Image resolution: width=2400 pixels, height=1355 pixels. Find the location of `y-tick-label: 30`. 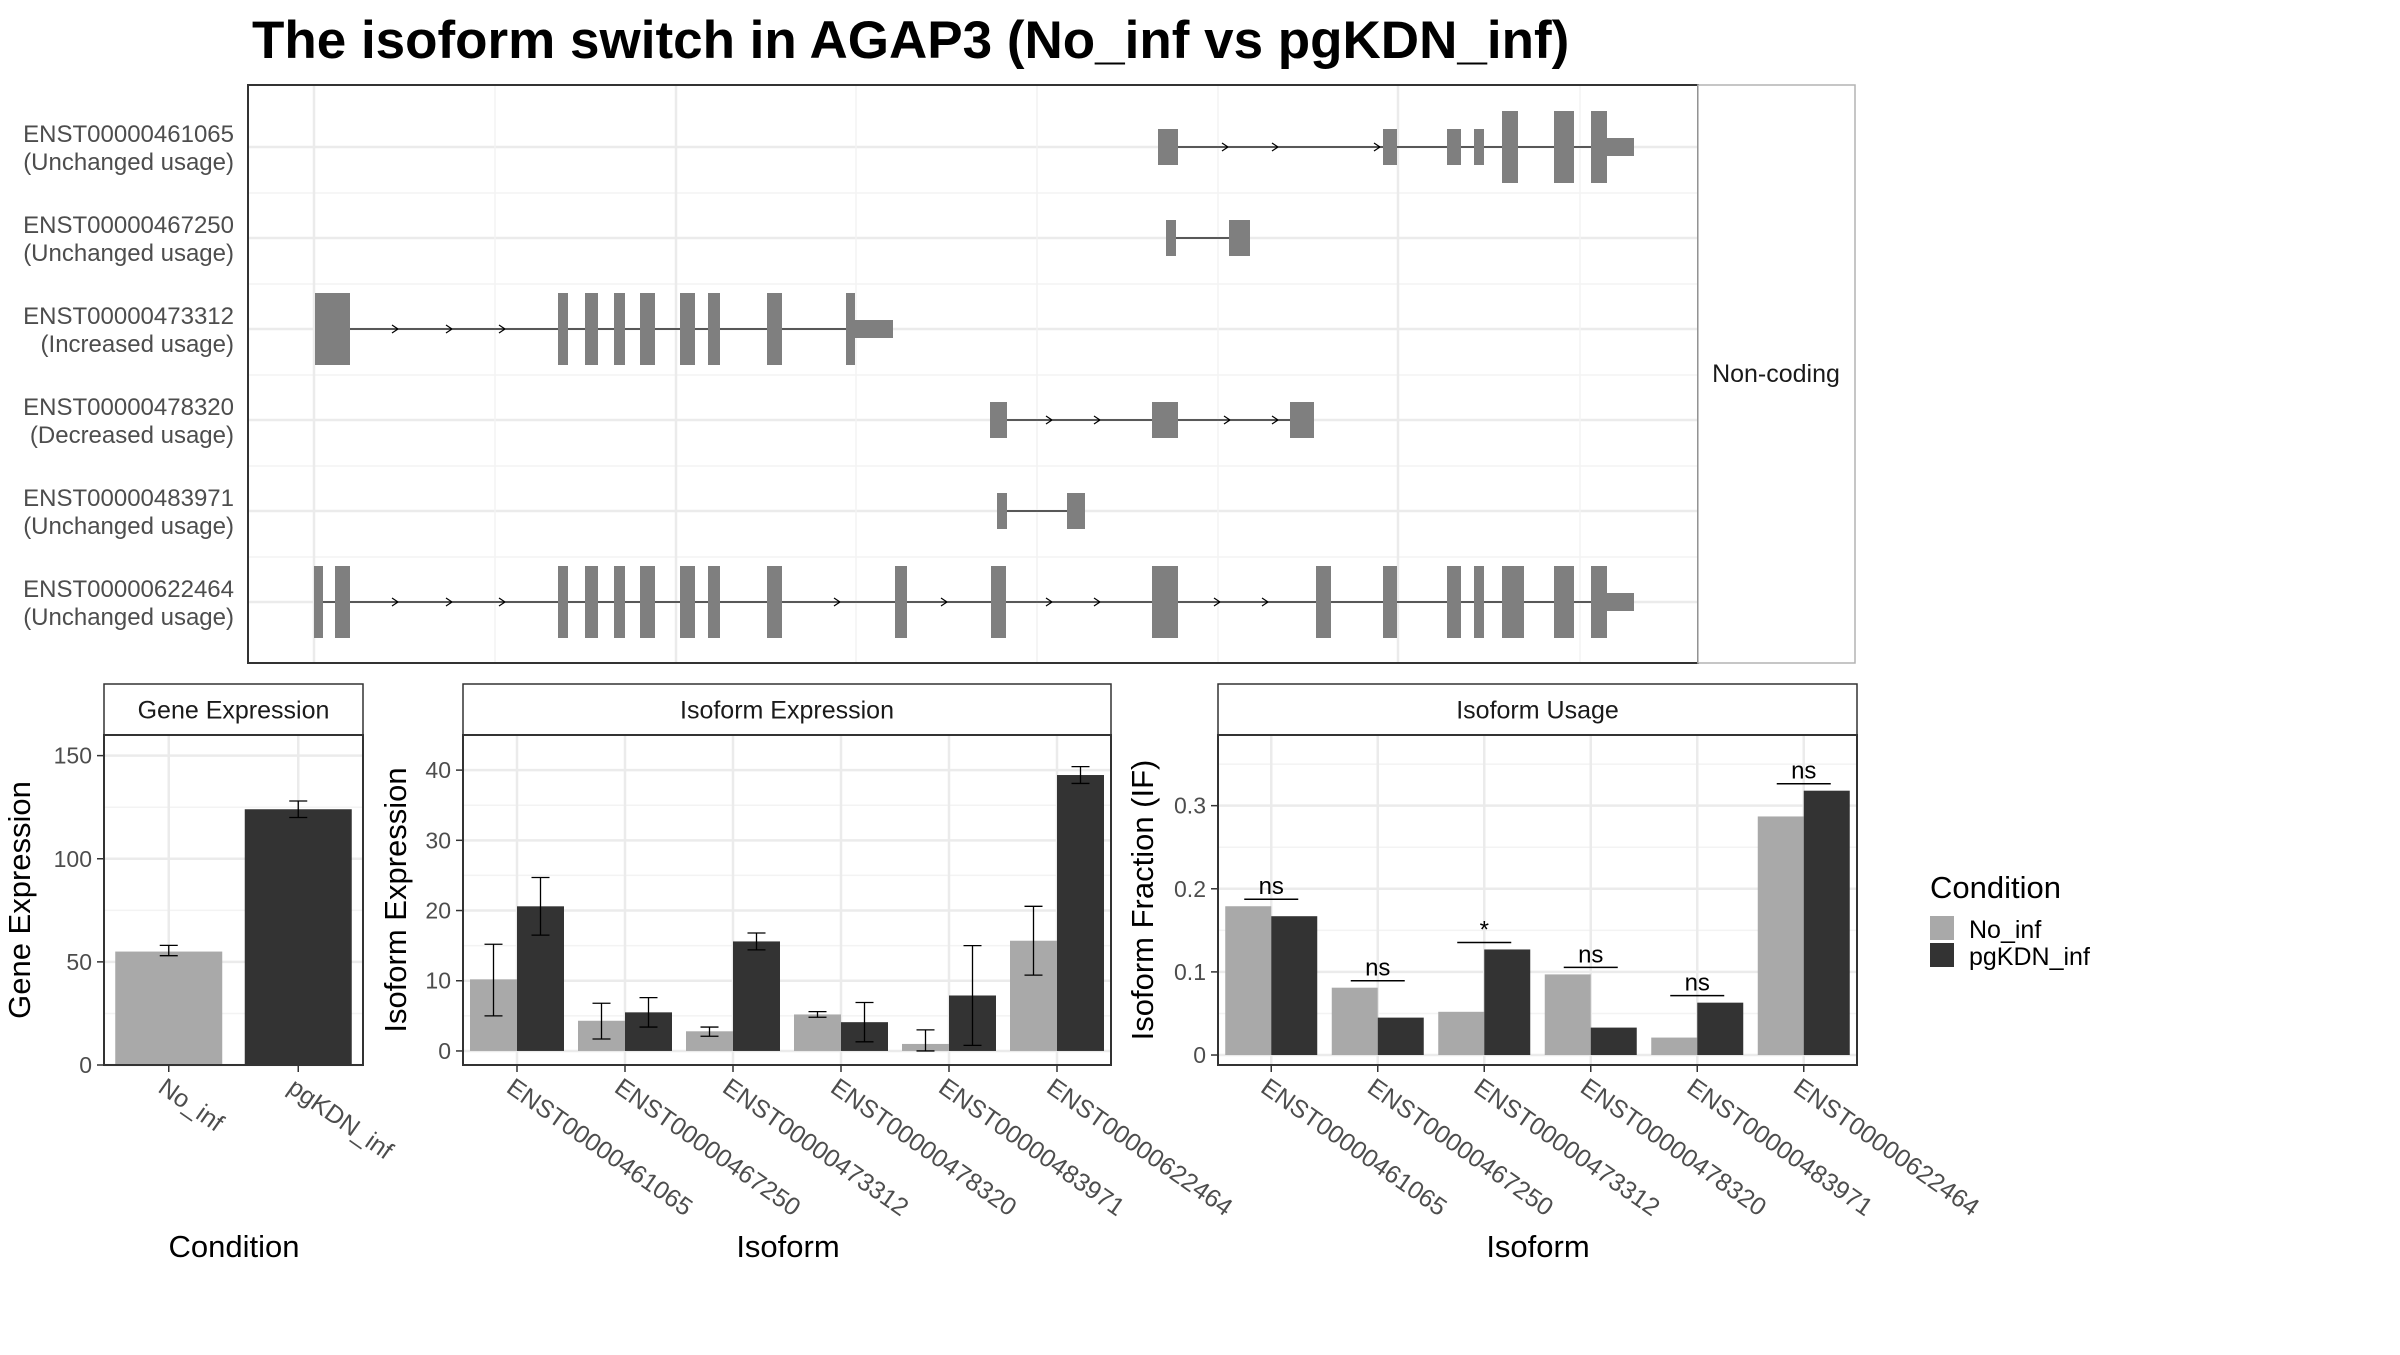

y-tick-label: 30 is located at coordinates (438, 840).